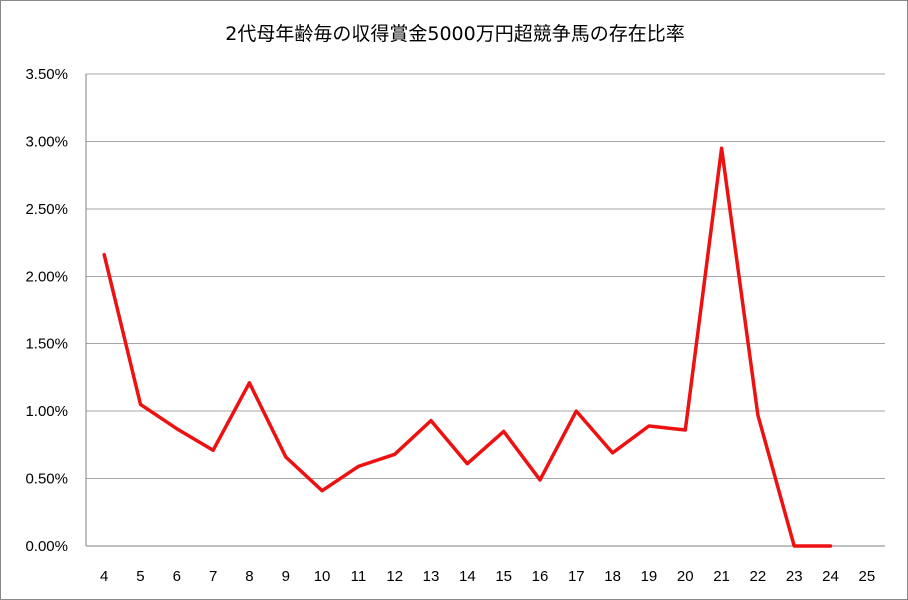  What do you see at coordinates (46, 546) in the screenshot?
I see `y-tick-label: 0.00%` at bounding box center [46, 546].